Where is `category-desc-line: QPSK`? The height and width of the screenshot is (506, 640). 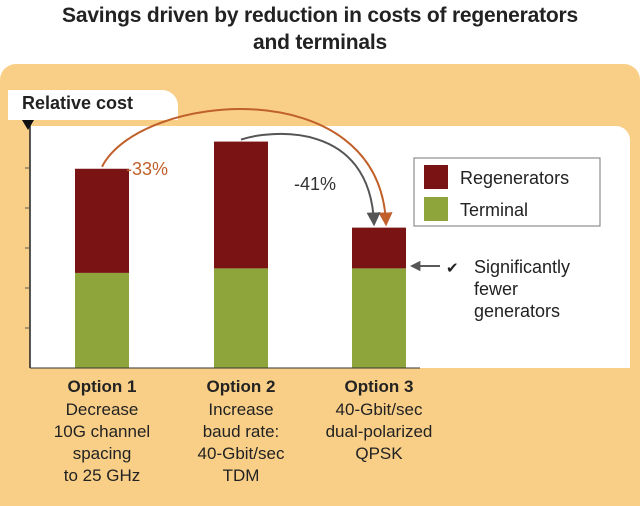
category-desc-line: QPSK is located at coordinates (379, 453).